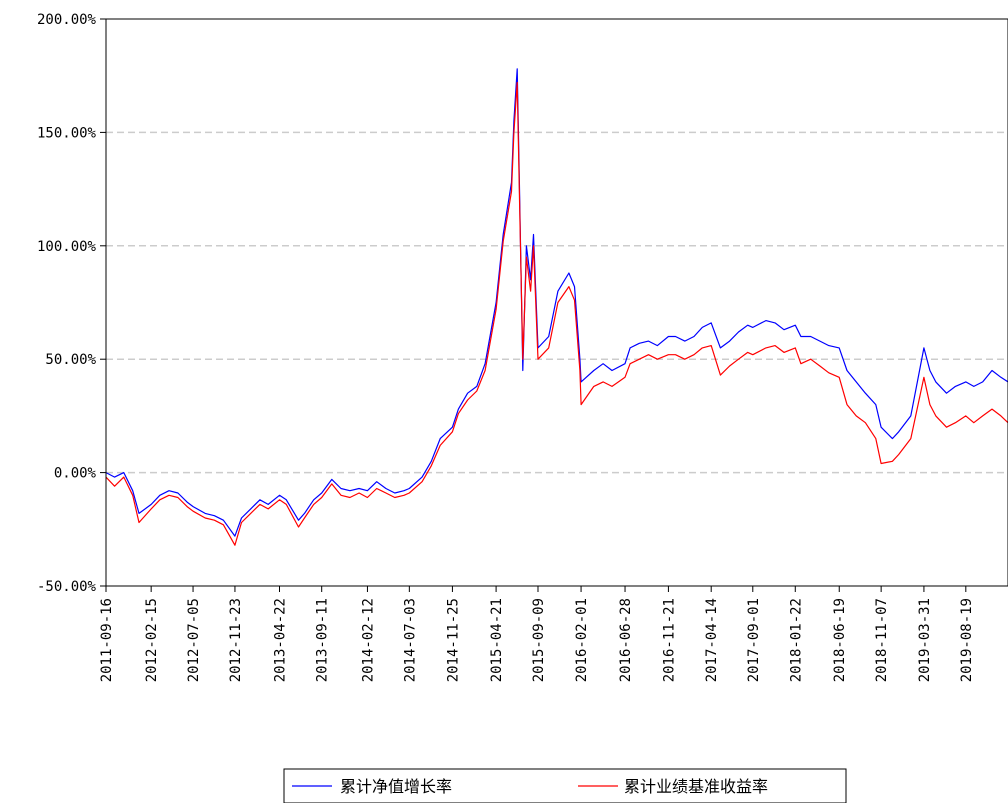 The width and height of the screenshot is (1008, 803). What do you see at coordinates (582, 640) in the screenshot?
I see `x-tick-label: 2016-02-01` at bounding box center [582, 640].